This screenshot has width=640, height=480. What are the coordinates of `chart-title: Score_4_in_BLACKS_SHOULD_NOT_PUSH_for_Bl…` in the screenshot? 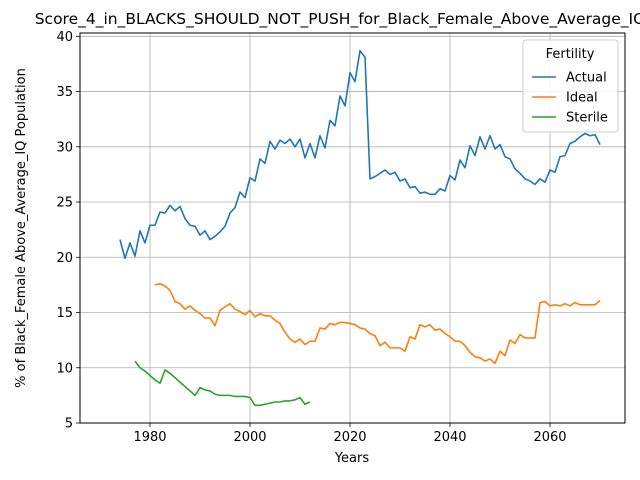 It's located at (337, 19).